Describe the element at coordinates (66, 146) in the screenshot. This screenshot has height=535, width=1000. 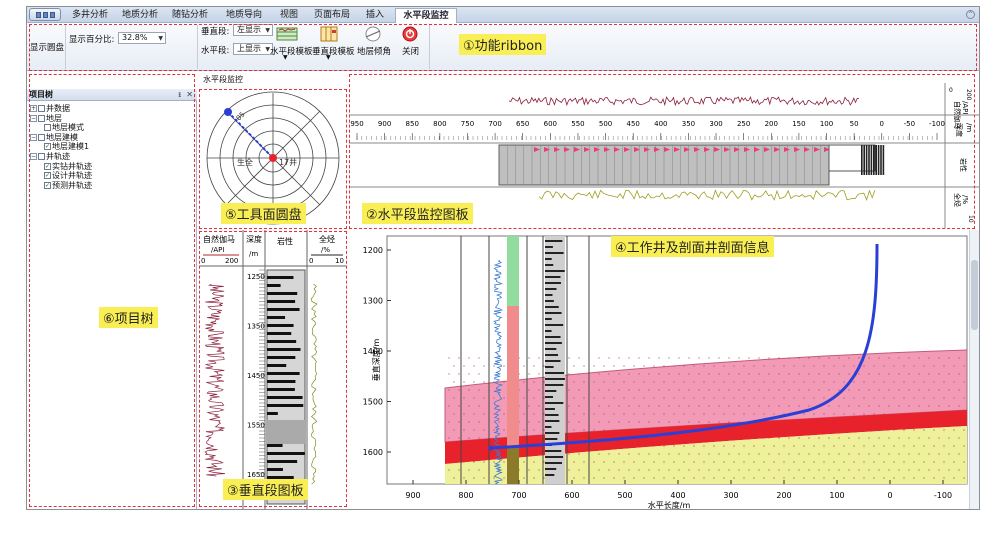
I see `tree-item: ✓ 地层建模1` at that location.